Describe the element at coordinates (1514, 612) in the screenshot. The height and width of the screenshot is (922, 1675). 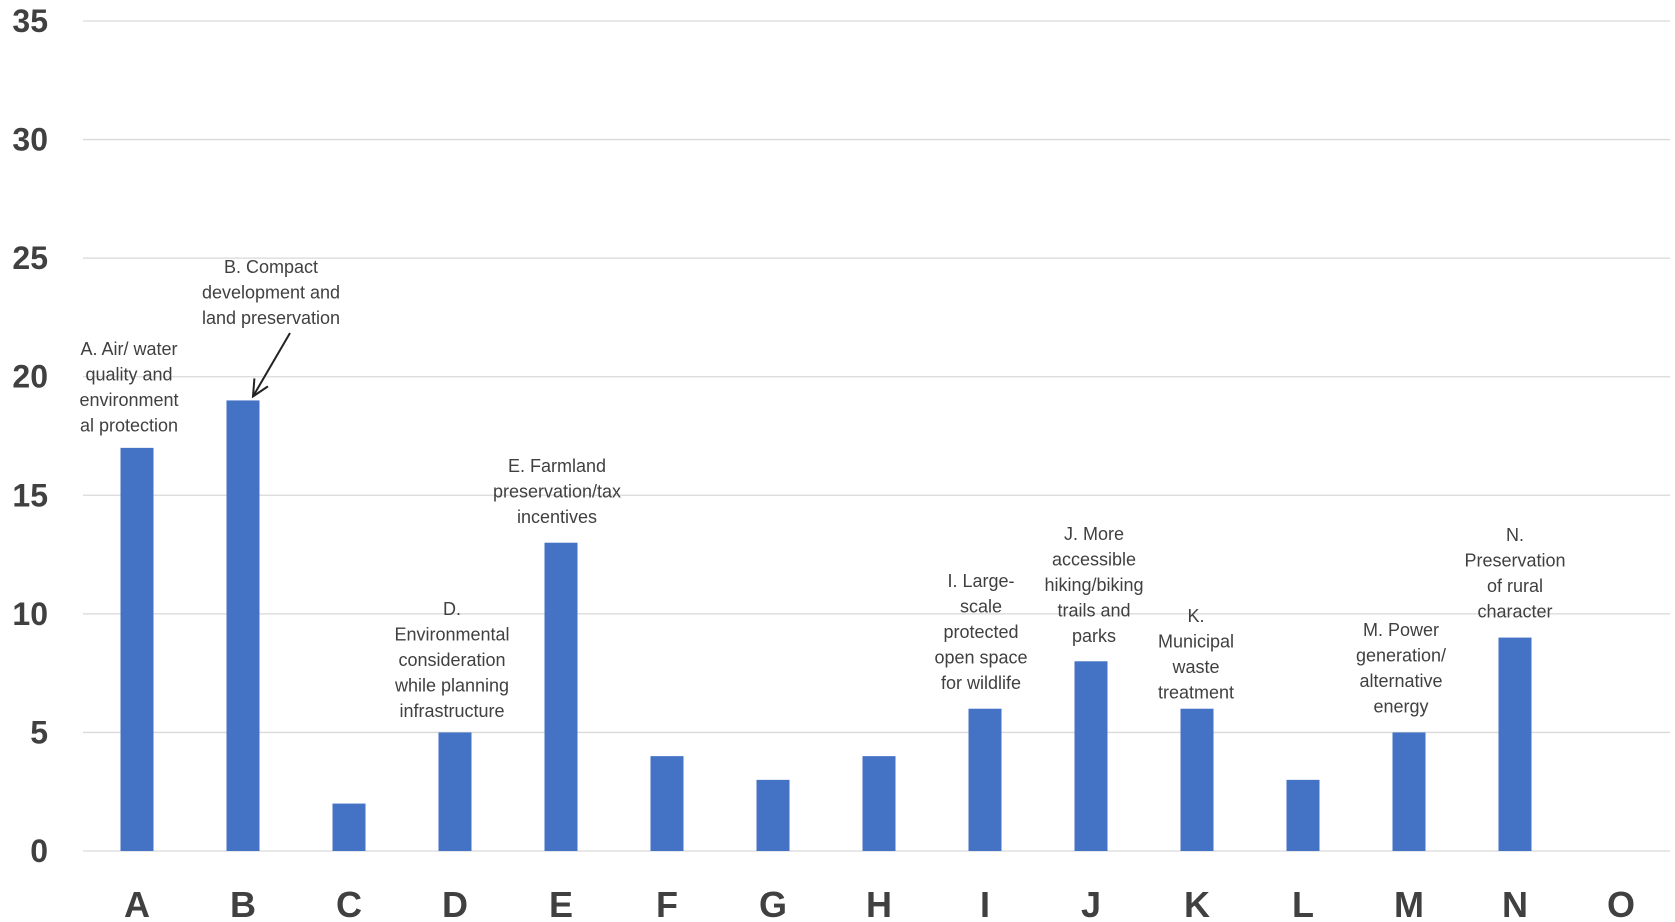
I see `annotation-line: character` at that location.